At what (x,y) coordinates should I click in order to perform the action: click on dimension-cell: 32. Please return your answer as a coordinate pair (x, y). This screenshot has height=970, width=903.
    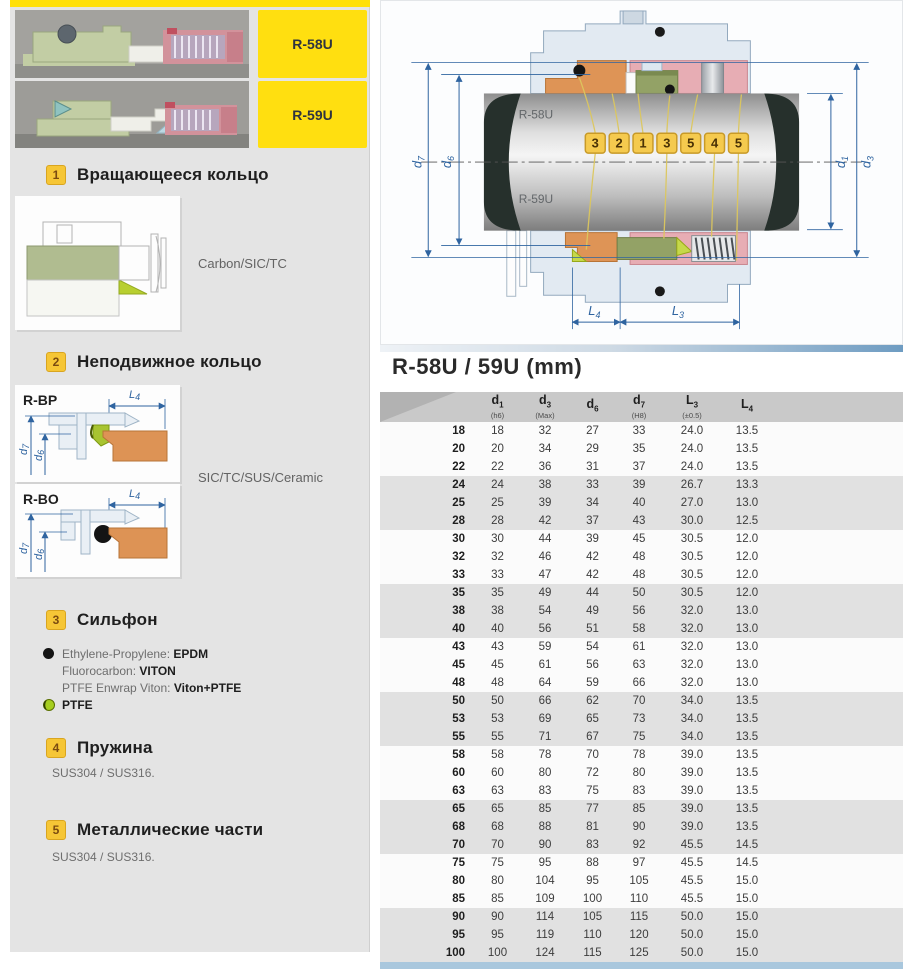
    Looking at the image, I should click on (545, 431).